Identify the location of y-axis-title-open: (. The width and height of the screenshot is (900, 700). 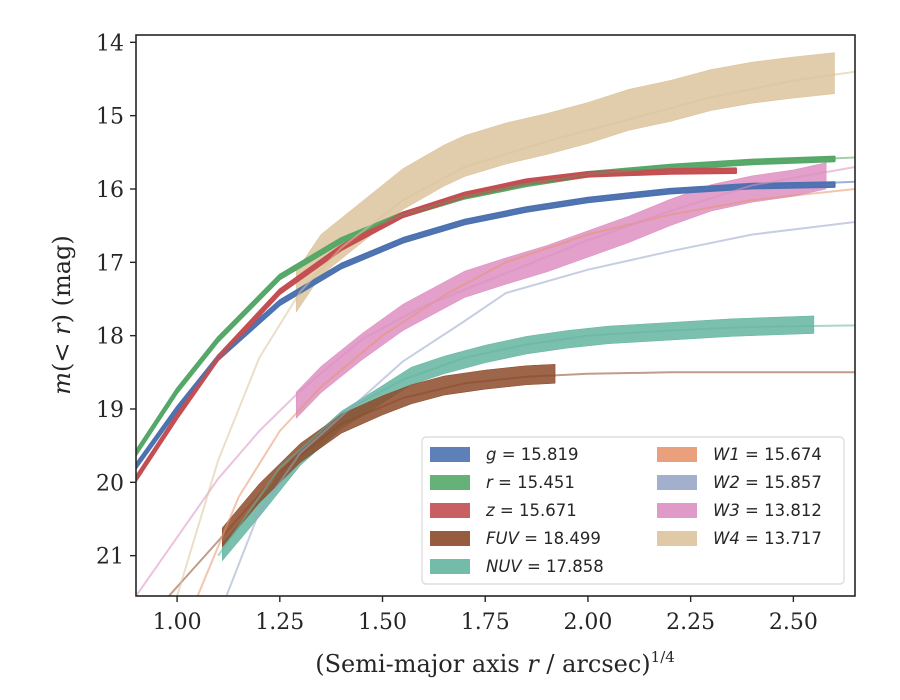
(62, 367).